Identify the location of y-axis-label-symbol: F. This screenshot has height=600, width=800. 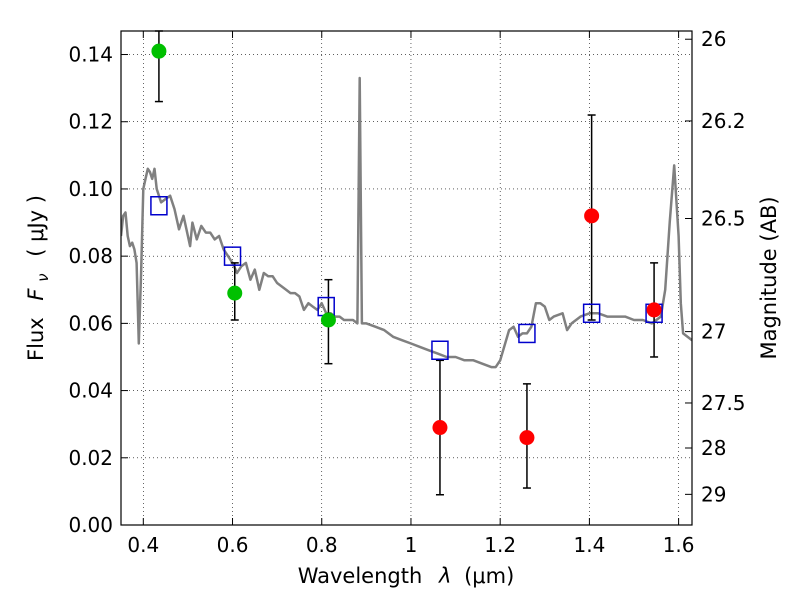
(36, 294).